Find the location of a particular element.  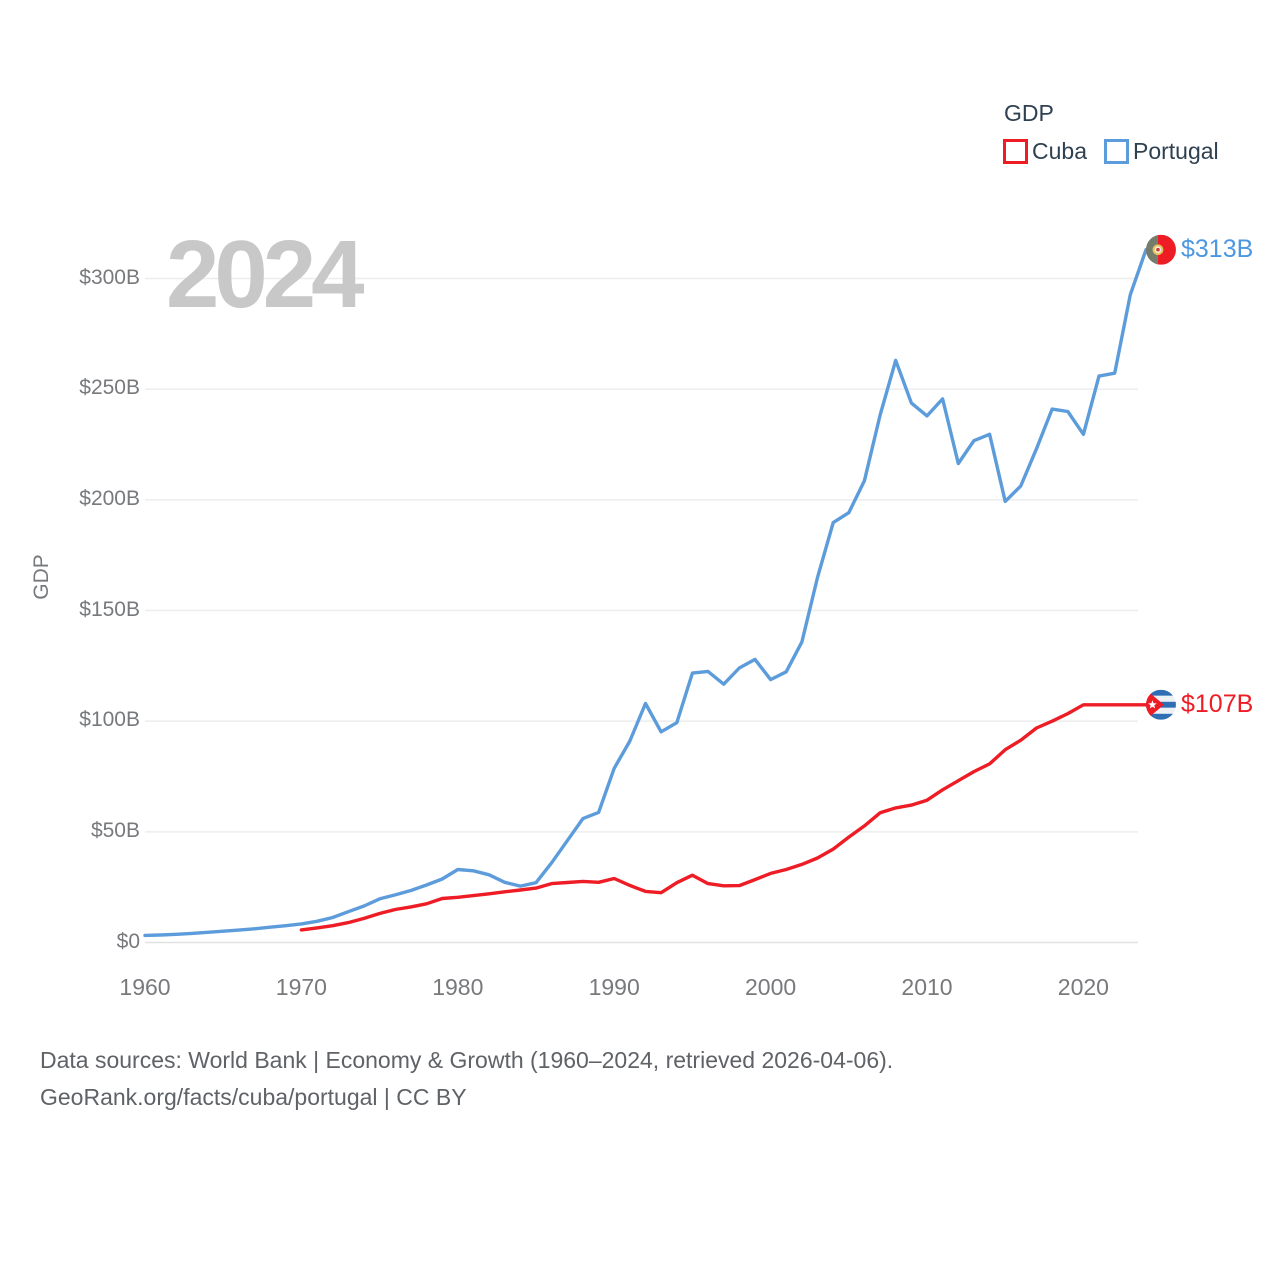

x-axis-tick-label: 2020 is located at coordinates (1083, 987).